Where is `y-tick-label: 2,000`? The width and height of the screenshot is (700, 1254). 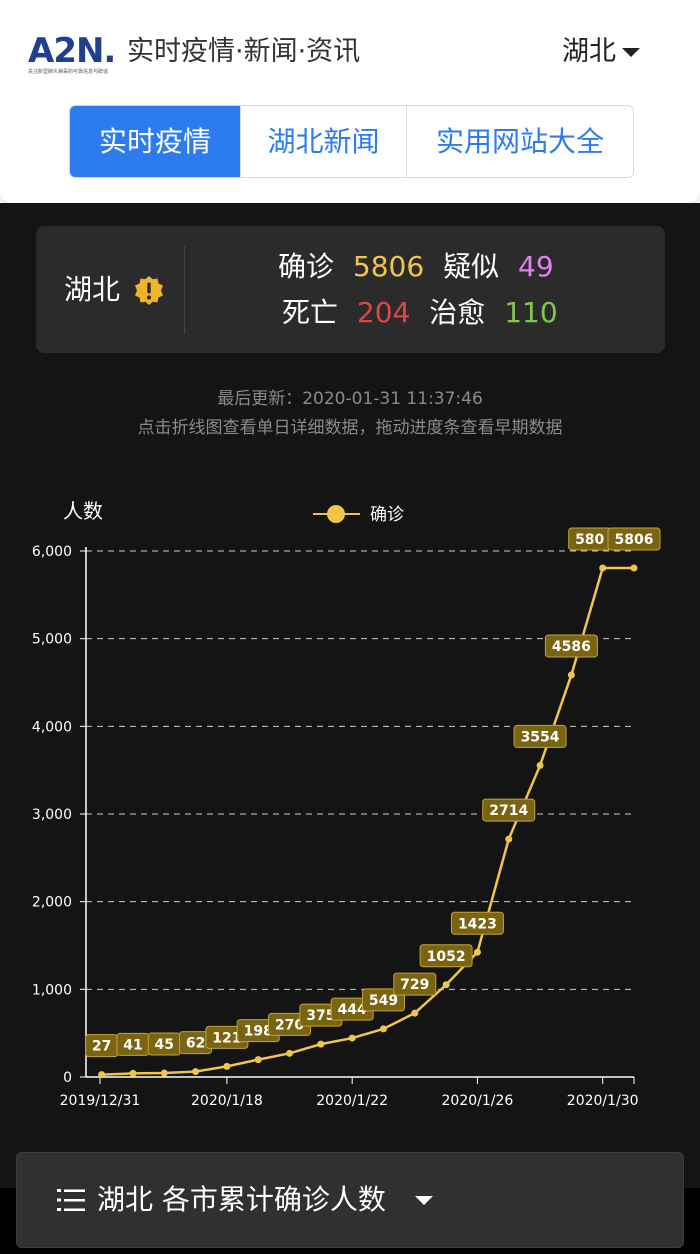
y-tick-label: 2,000 is located at coordinates (52, 903).